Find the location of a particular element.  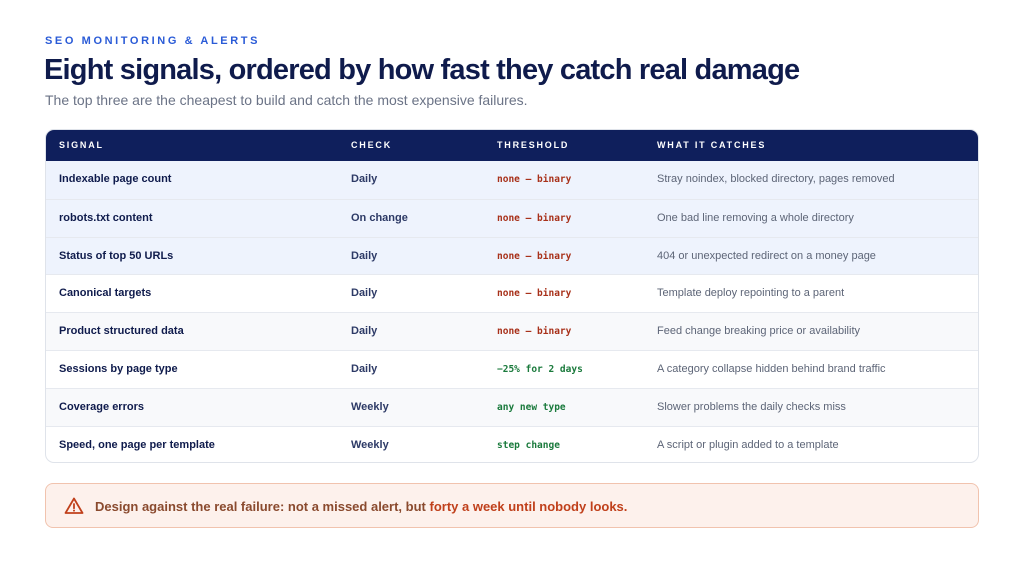

cell-catches: Slower problems the daily checks miss is located at coordinates (751, 406).